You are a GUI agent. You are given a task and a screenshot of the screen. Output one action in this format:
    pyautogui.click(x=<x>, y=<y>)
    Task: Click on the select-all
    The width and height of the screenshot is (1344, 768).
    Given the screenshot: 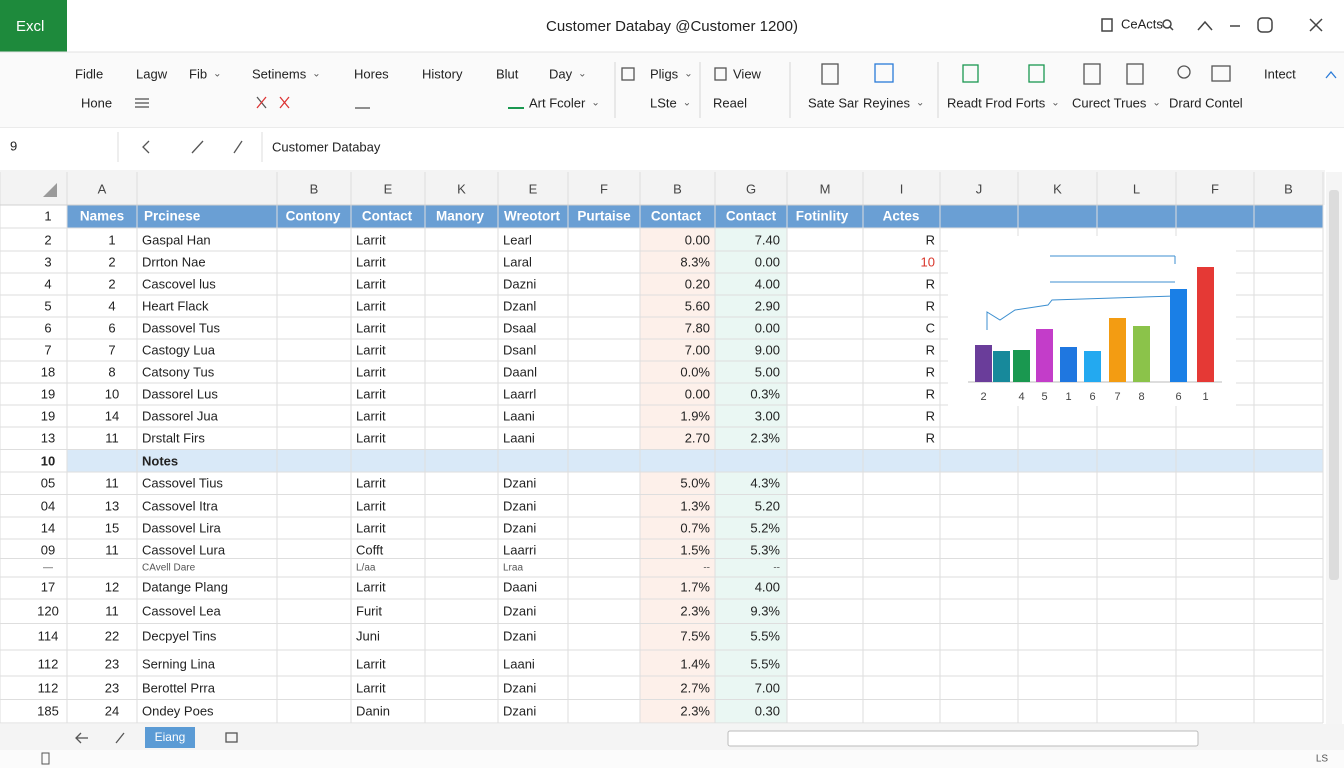 What is the action you would take?
    pyautogui.click(x=50, y=190)
    